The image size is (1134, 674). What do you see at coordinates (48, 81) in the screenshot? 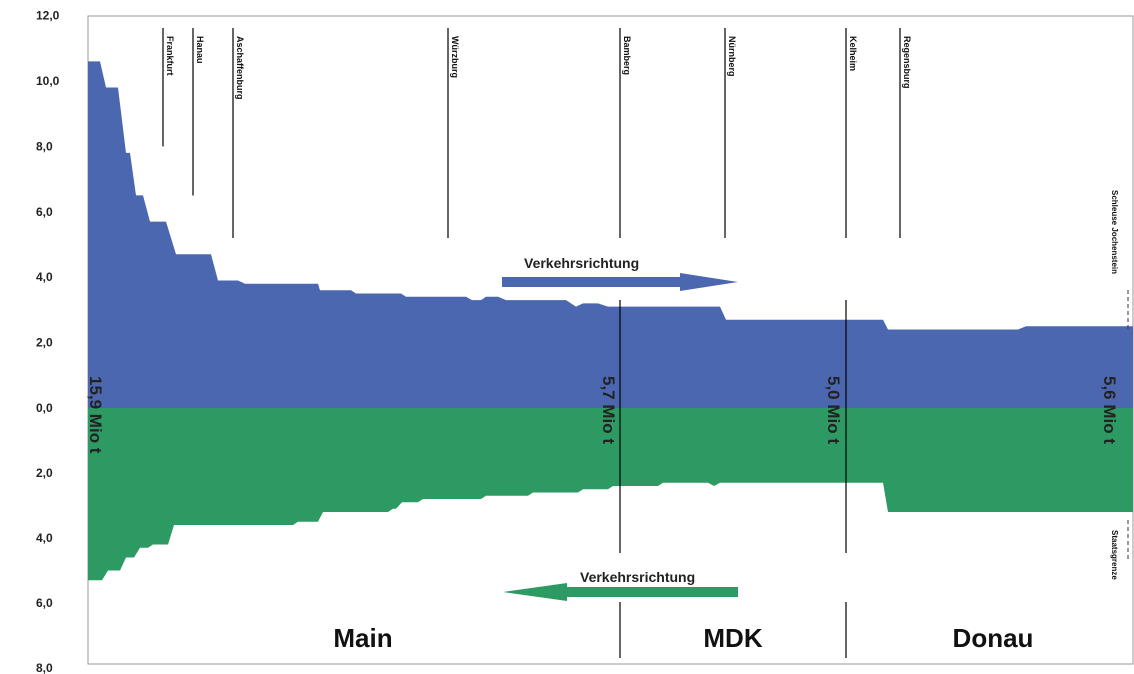
I see `y-tick-label: 10,0` at bounding box center [48, 81].